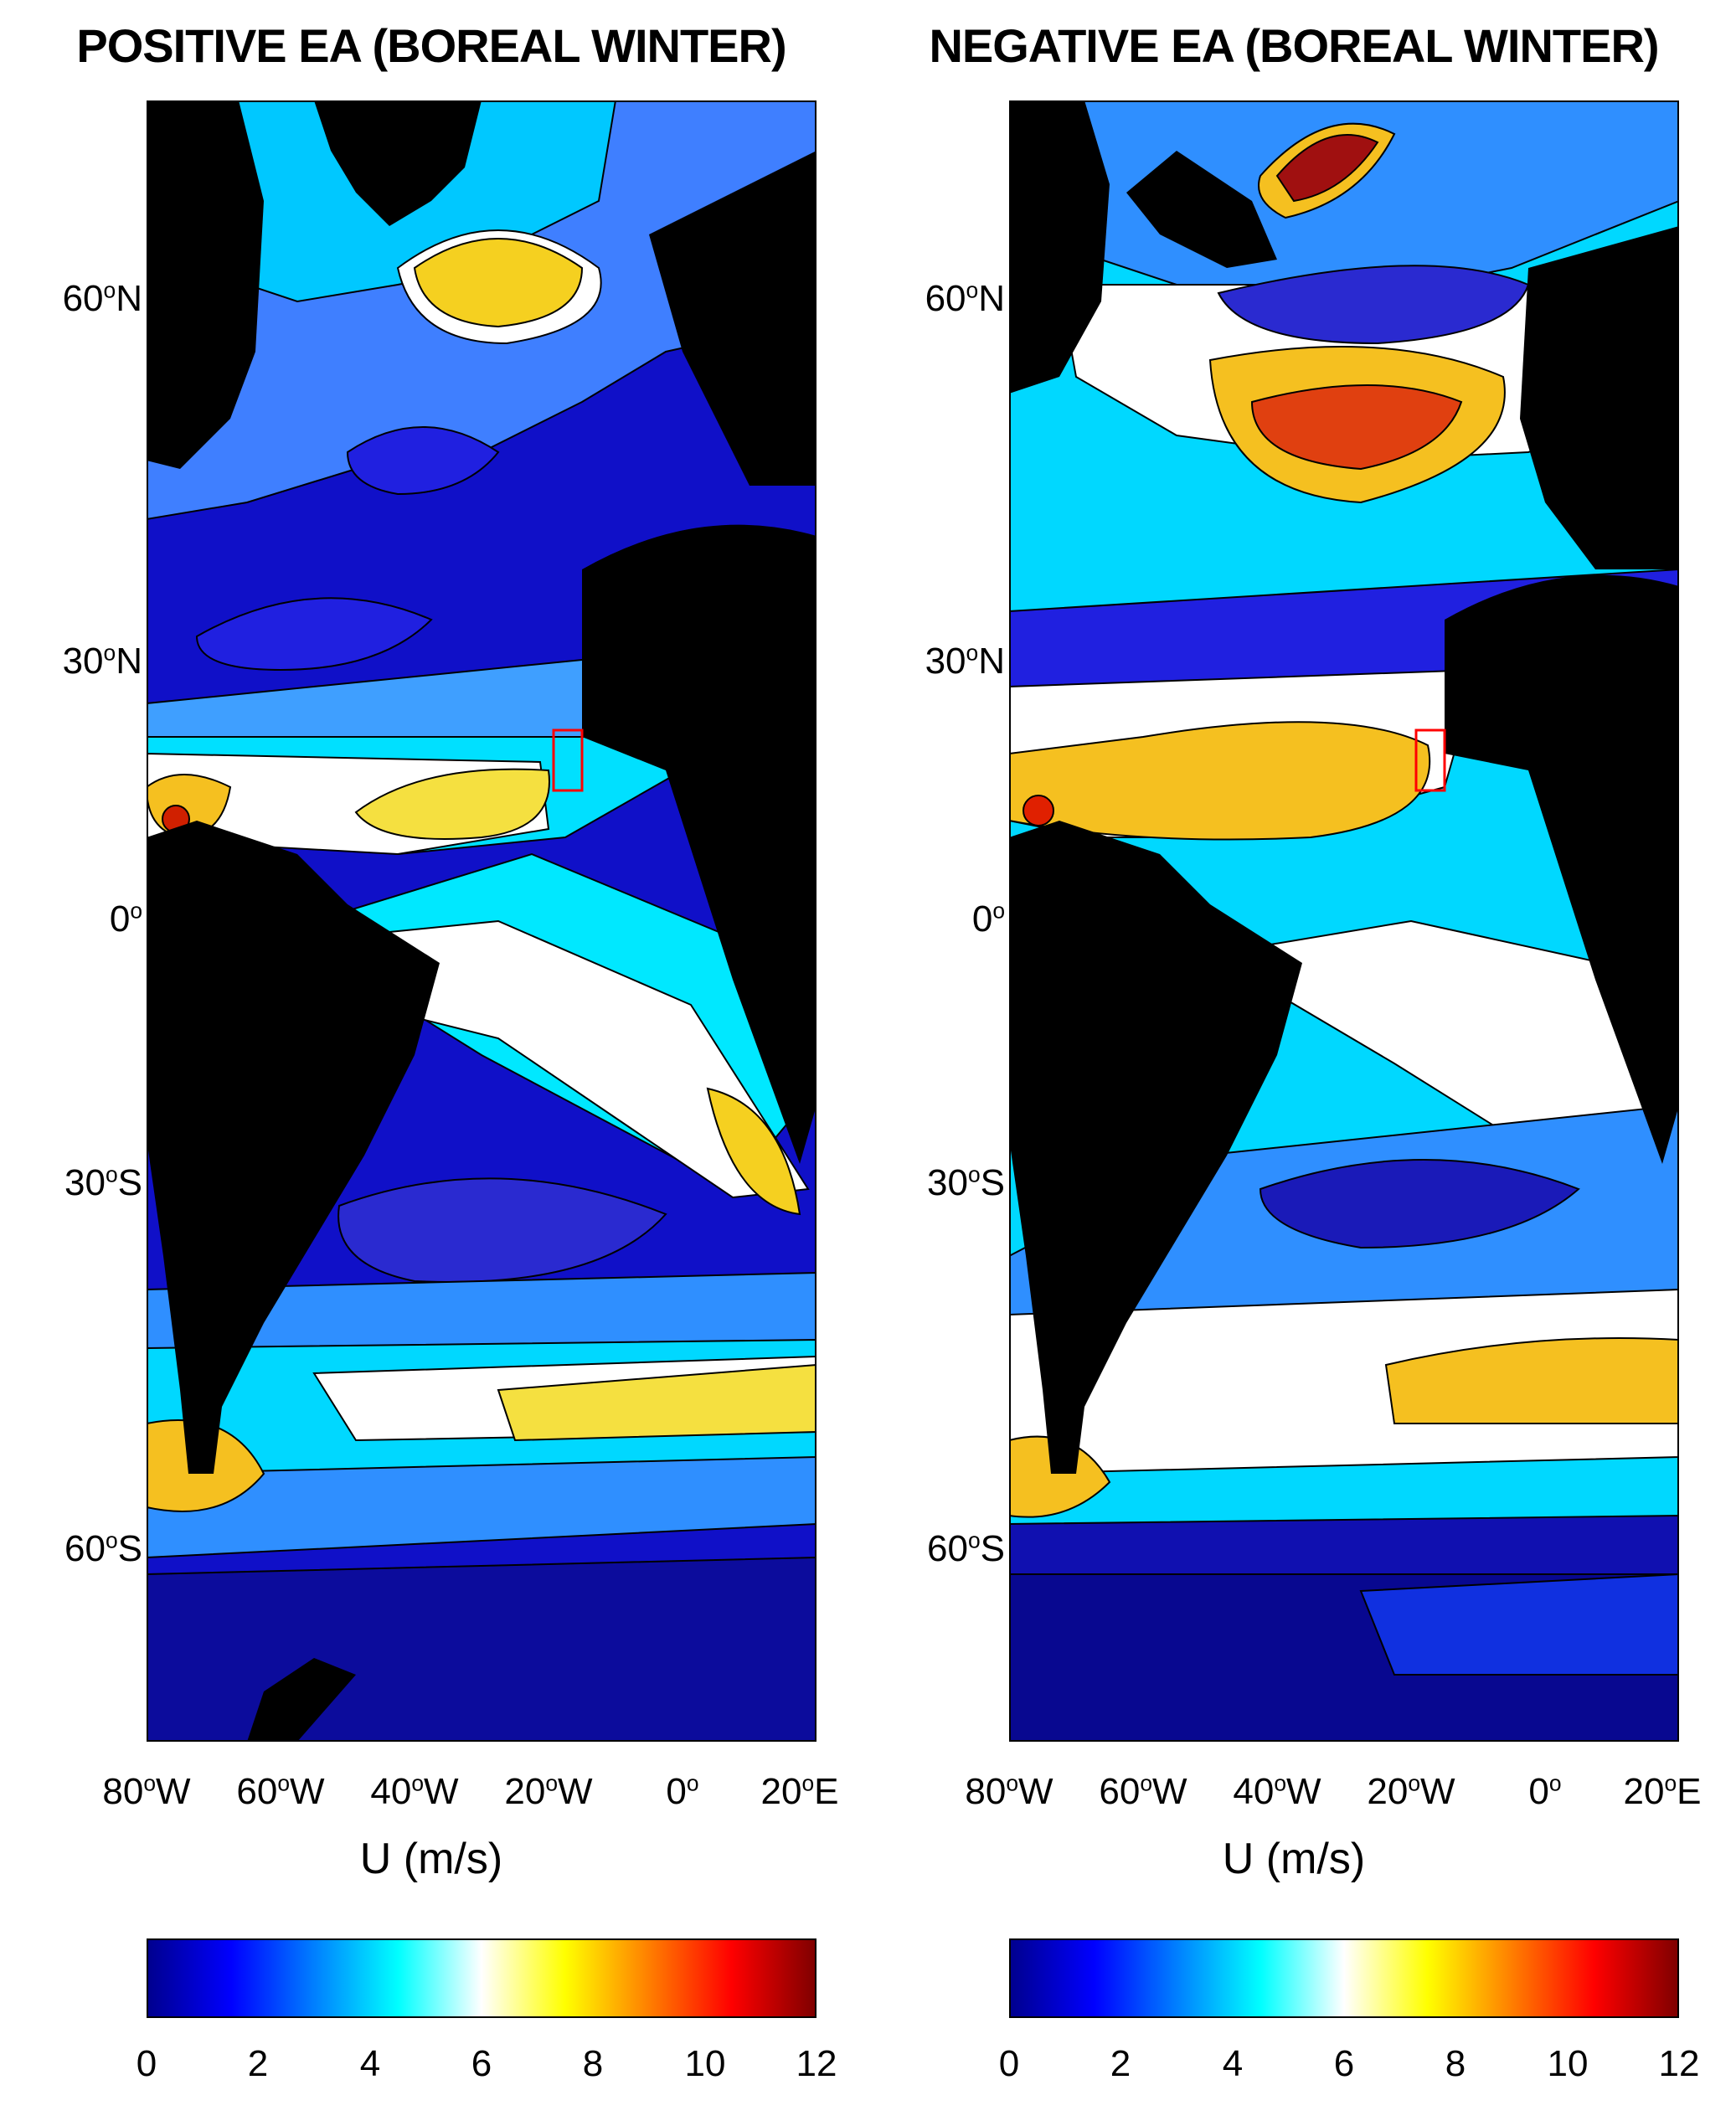 This screenshot has width=1736, height=2116. Describe the element at coordinates (431, 45) in the screenshot. I see `panel-title: POSITIVE EA (BOREAL WINTER)` at that location.